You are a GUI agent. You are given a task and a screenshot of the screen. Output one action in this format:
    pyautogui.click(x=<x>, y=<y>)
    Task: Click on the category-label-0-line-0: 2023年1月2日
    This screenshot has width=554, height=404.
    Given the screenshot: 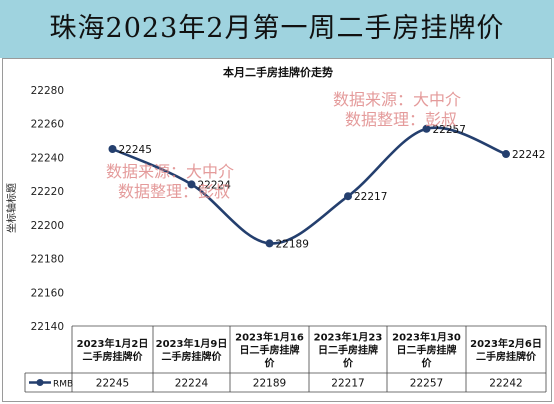 What is the action you would take?
    pyautogui.click(x=113, y=343)
    